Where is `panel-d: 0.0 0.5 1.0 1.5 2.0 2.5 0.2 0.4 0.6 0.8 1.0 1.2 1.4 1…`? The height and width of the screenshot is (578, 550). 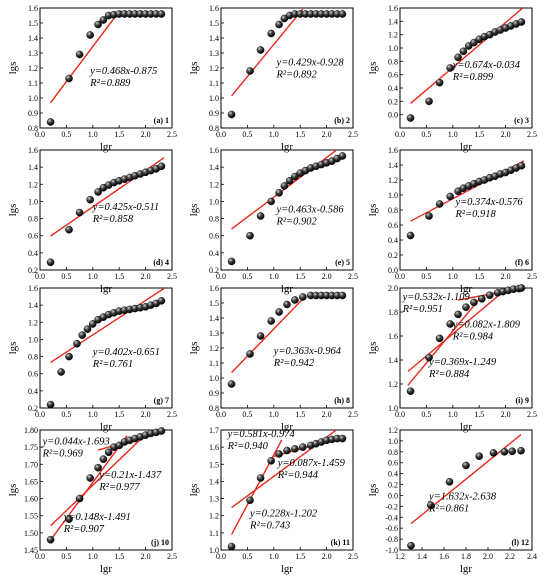
panel-d: 0.0 0.5 1.0 1.5 2.0 2.5 0.2 0.4 0.6 0.8 1.0 1.2 1.4 1… is located at coordinates (92, 220).